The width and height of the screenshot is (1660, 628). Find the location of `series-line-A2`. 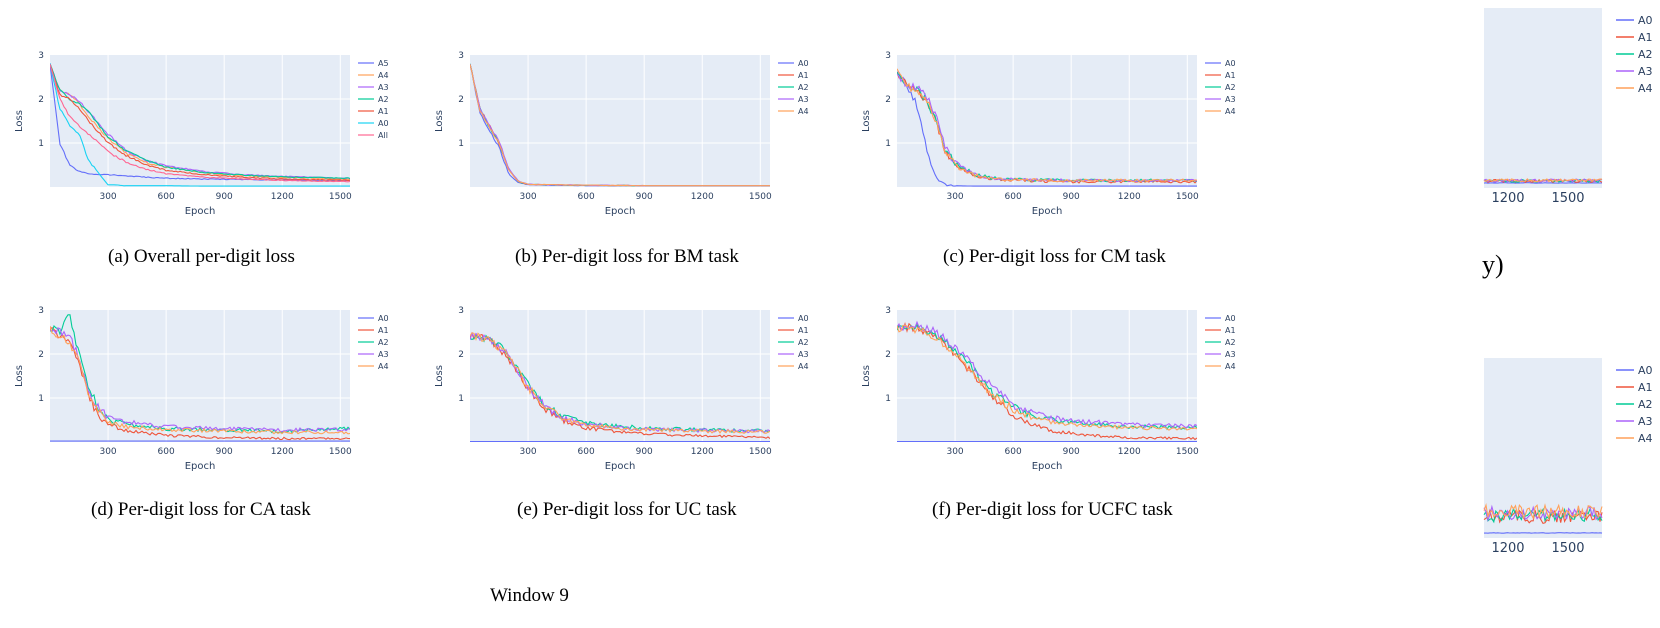

series-line-A2 is located at coordinates (620, 384).